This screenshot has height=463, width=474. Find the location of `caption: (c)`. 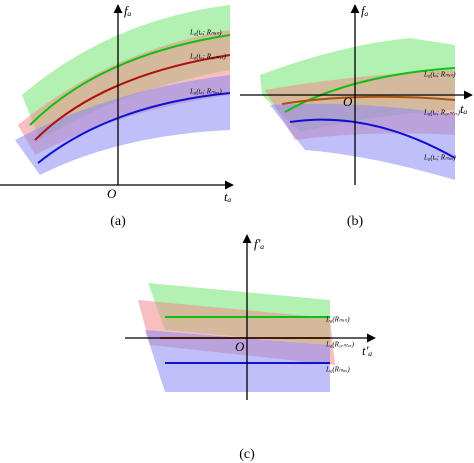

caption: (c) is located at coordinates (247, 454).